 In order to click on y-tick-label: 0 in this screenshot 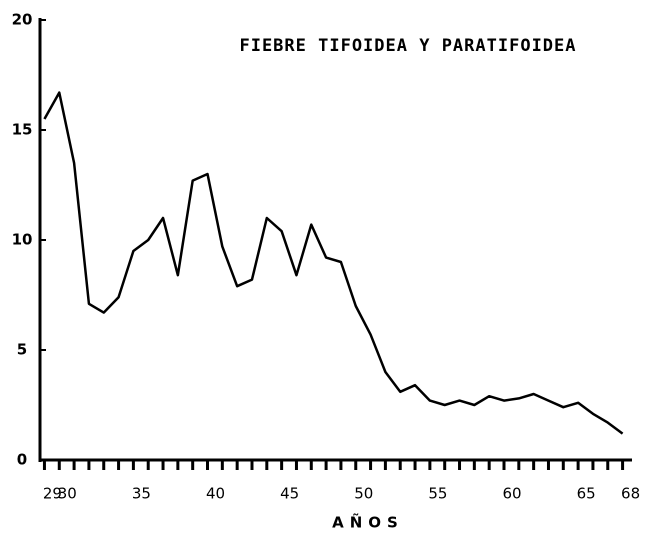, I will do `click(22, 460)`.